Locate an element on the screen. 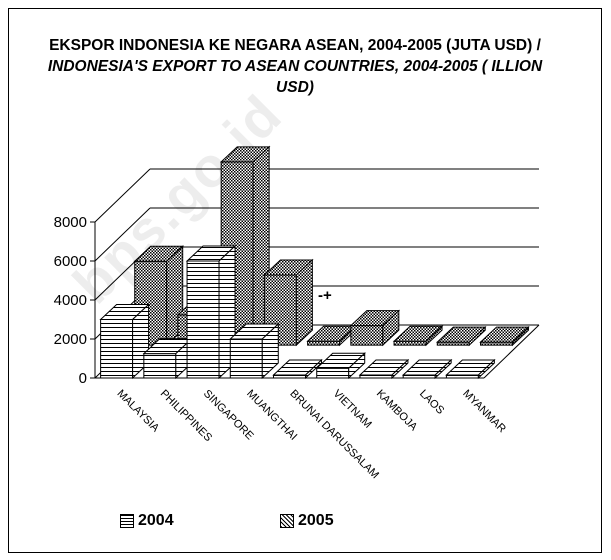 The image size is (611, 560). bar-2004-malaysia is located at coordinates (124, 341).